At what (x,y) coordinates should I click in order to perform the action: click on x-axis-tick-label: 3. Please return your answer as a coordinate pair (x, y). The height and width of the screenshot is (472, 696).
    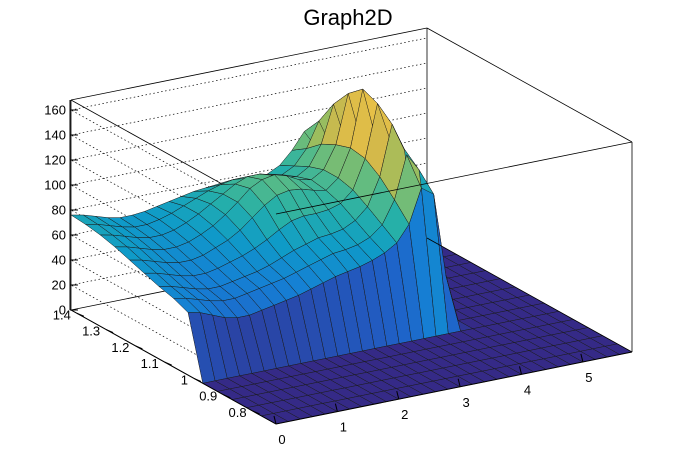
    Looking at the image, I should click on (466, 402).